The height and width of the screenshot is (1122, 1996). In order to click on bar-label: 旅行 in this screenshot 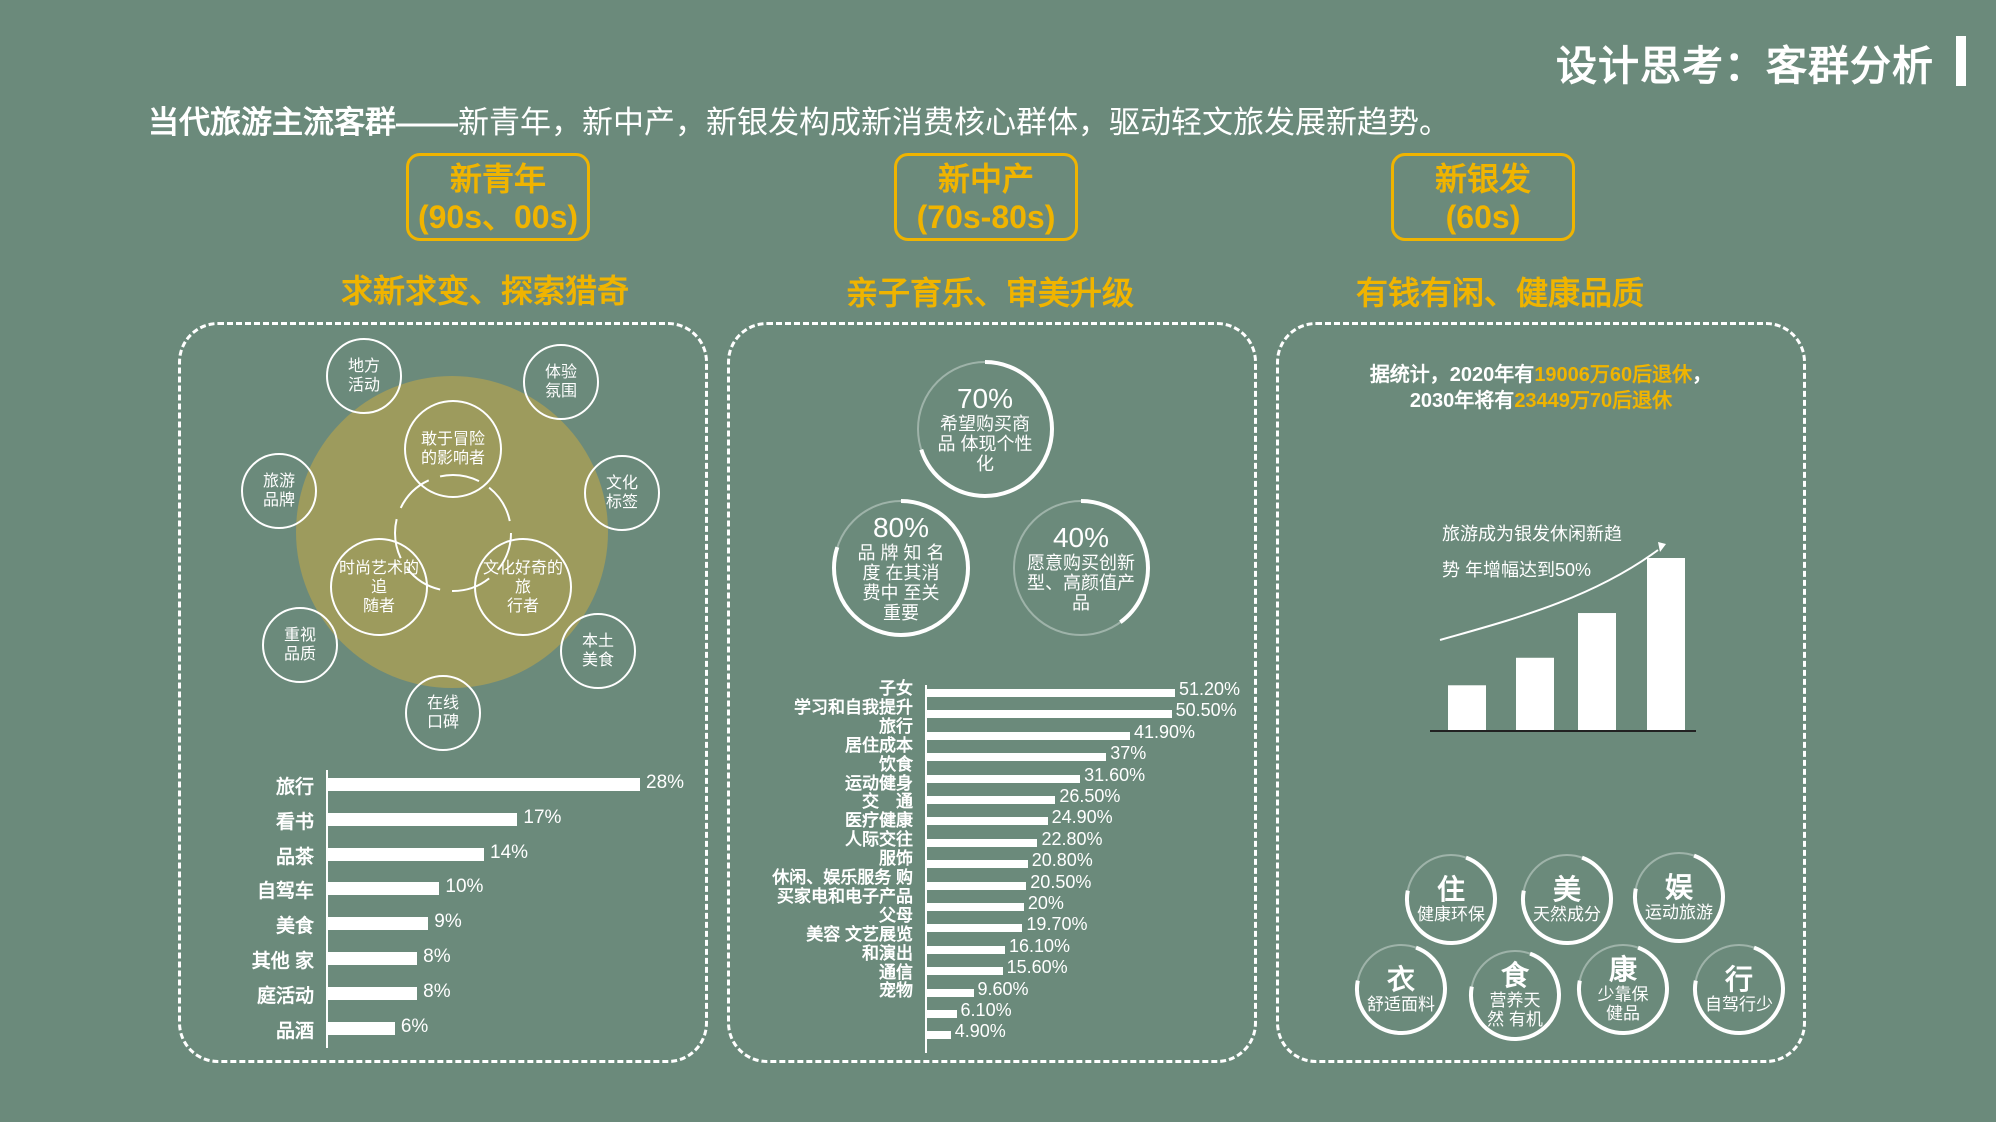, I will do `click(294, 787)`.